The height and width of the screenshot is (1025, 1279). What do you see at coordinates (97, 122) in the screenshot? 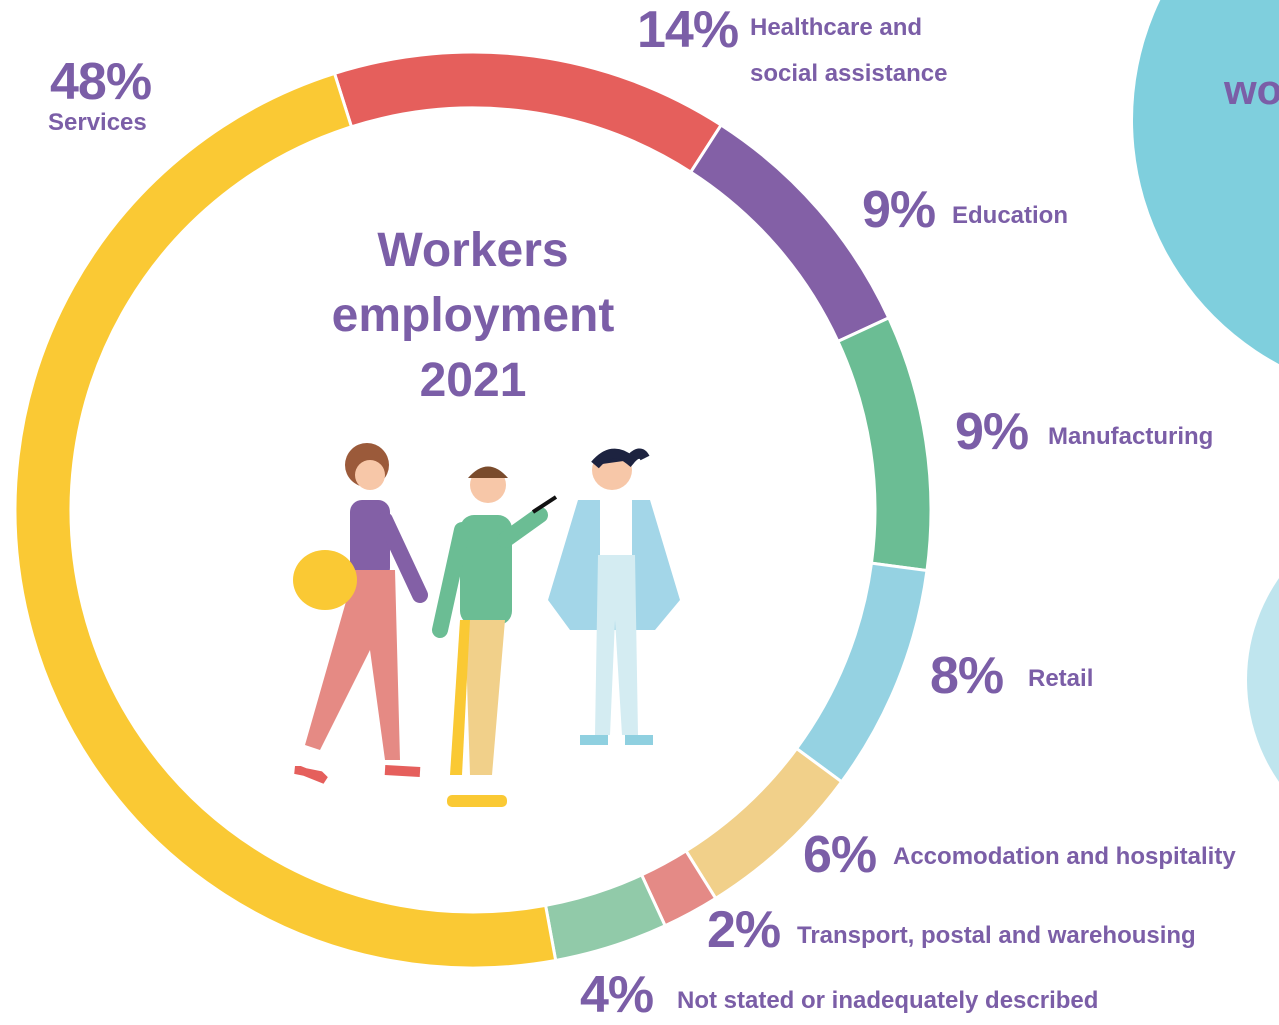
I see `category-label: Services` at bounding box center [97, 122].